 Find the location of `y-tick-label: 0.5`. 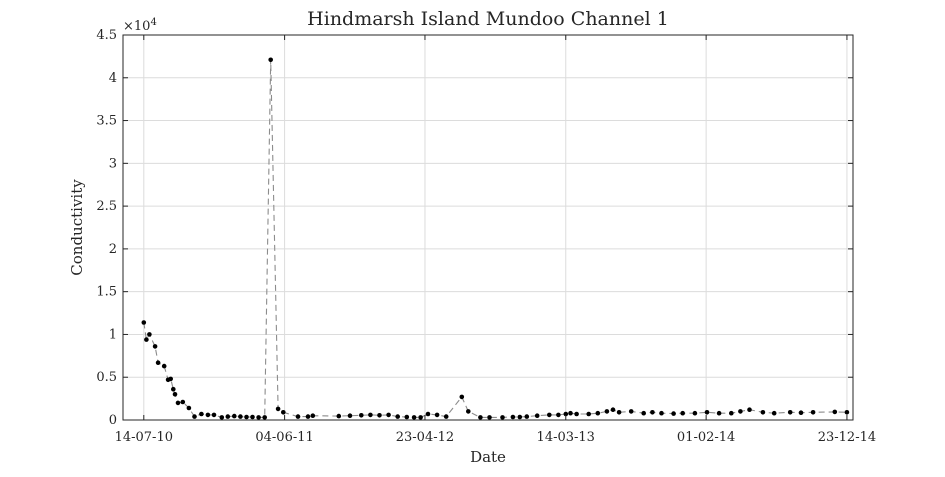

y-tick-label: 0.5 is located at coordinates (106, 377).